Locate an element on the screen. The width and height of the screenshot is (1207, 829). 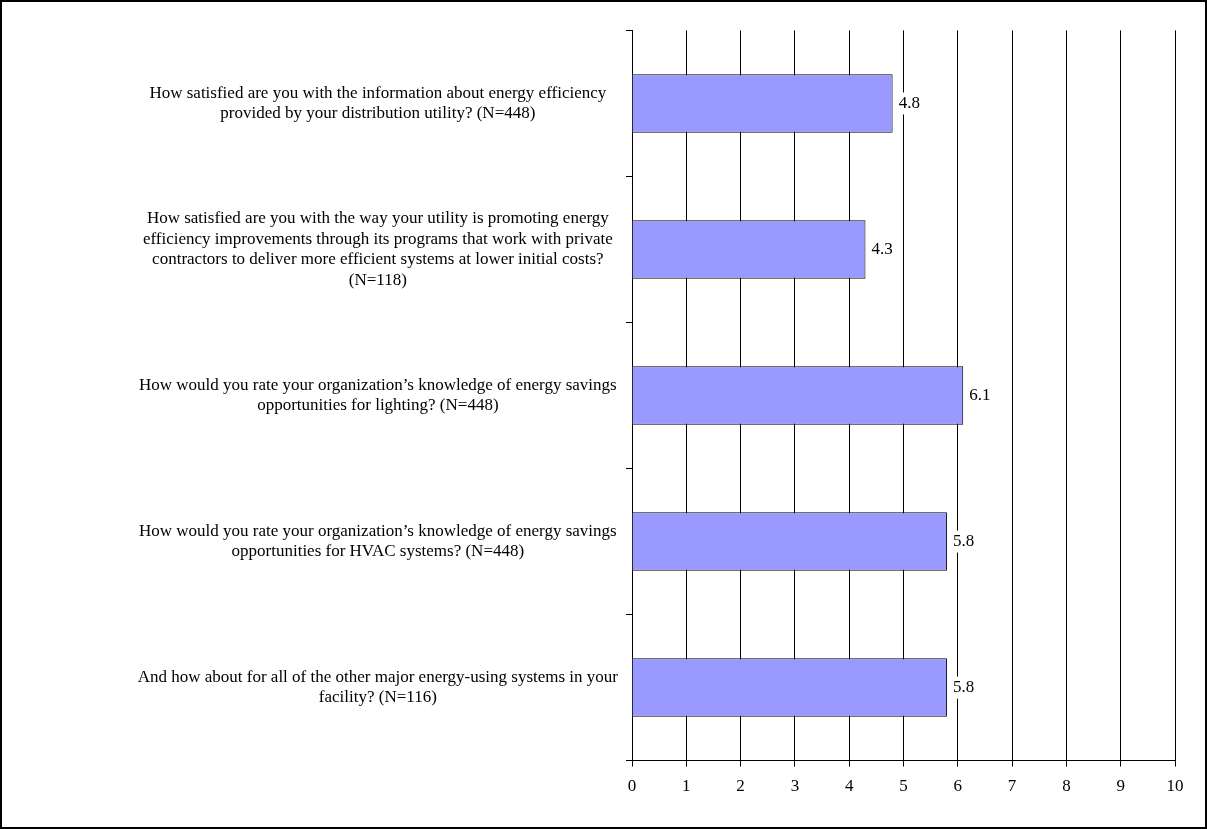
y-tick-label: How satisfied are you with the way your utility is promoting energy efficiency improvements through its programs that work with private contractors to deliver more efficient systems at lower initial costs? (N=118) is located at coordinates (377, 248).